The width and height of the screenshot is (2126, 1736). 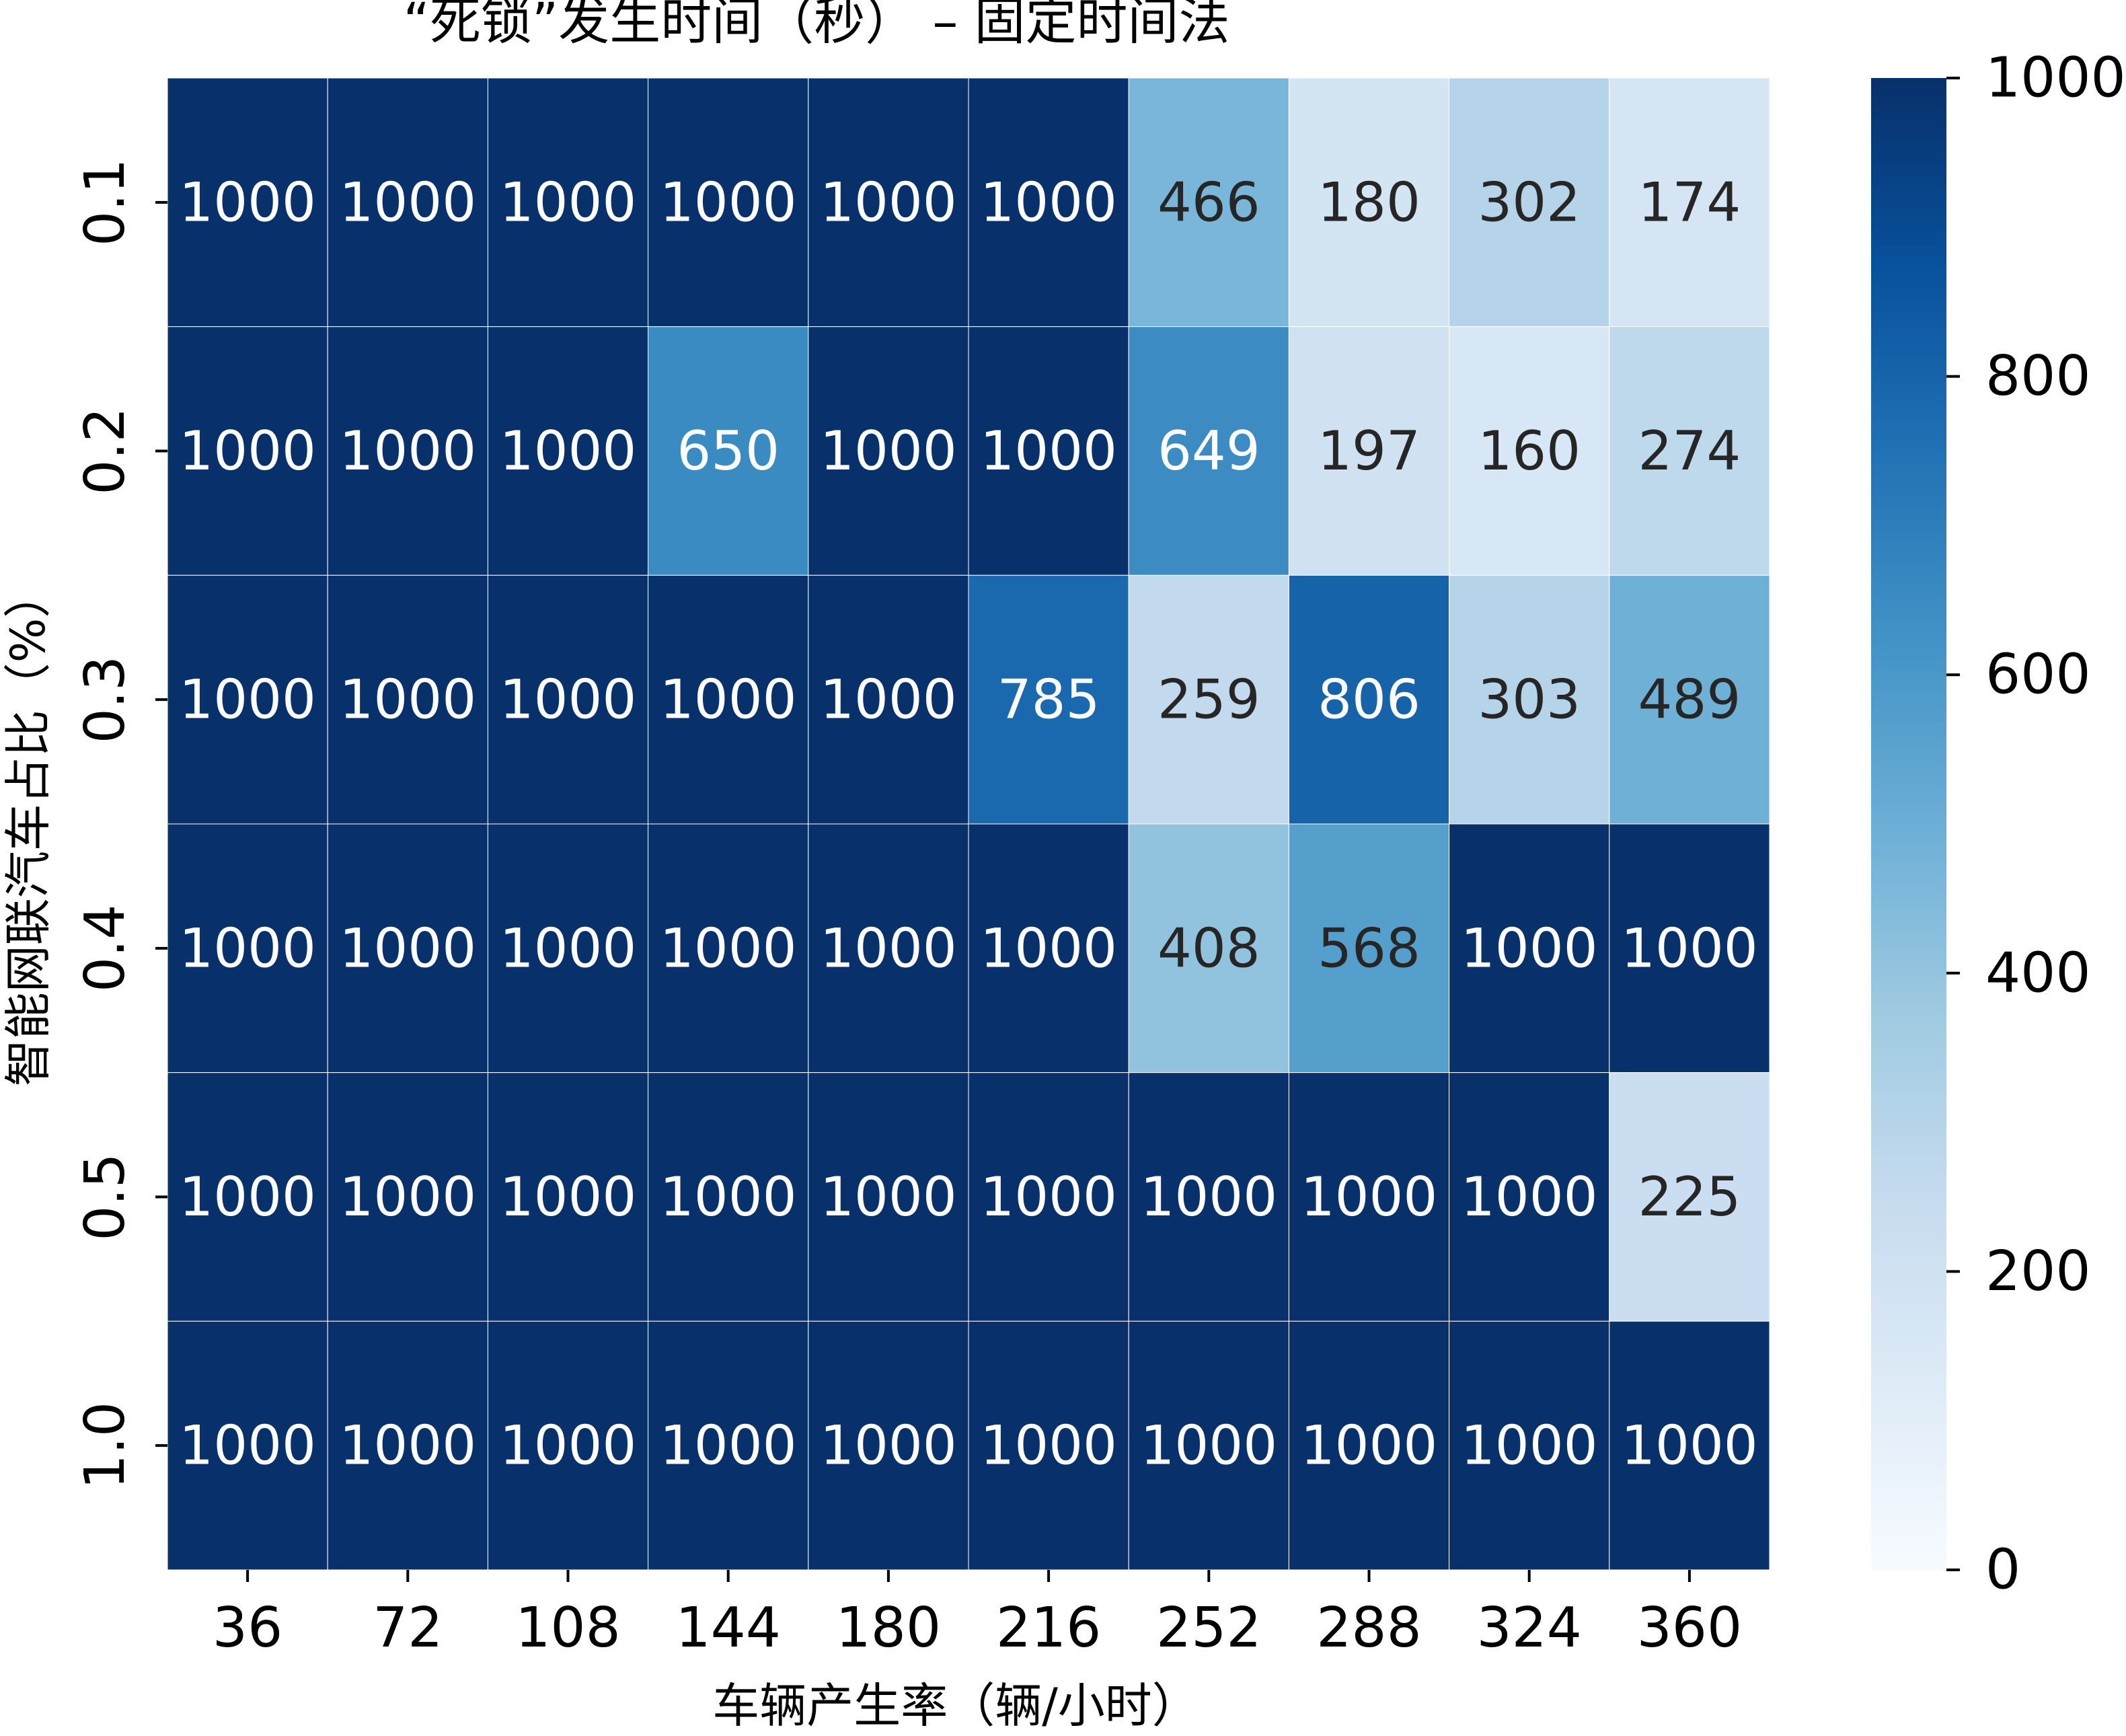 What do you see at coordinates (105, 948) in the screenshot?
I see `y-tick-label: 0.4` at bounding box center [105, 948].